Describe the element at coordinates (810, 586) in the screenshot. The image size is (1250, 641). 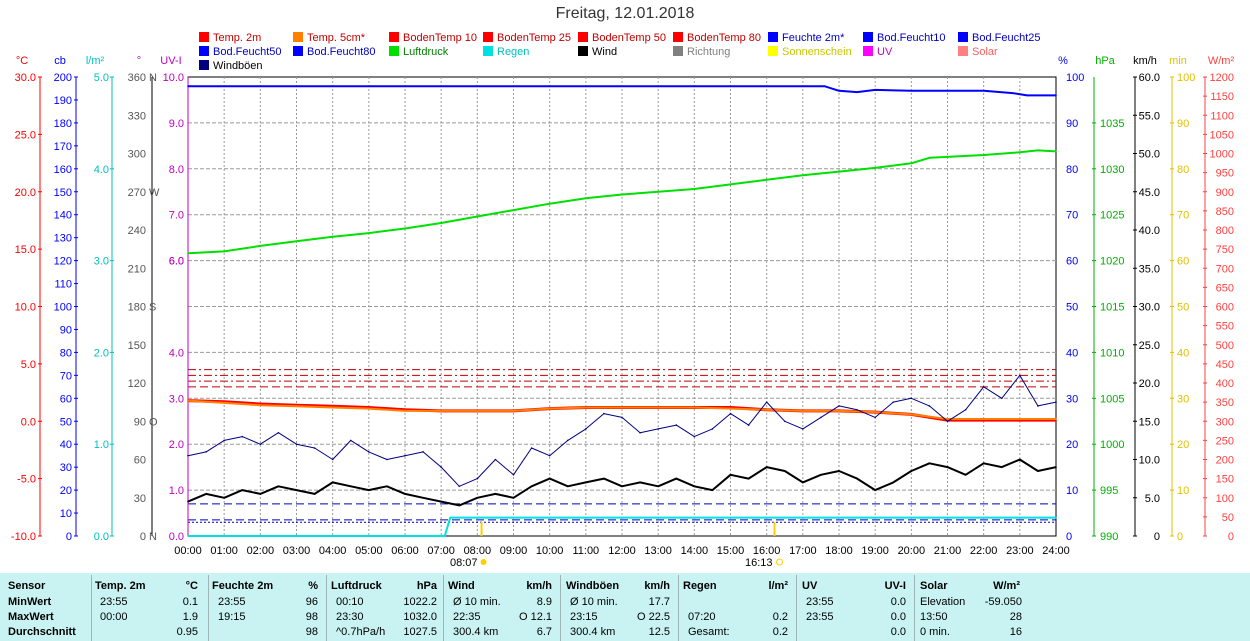
I see `stats-header: UV` at that location.